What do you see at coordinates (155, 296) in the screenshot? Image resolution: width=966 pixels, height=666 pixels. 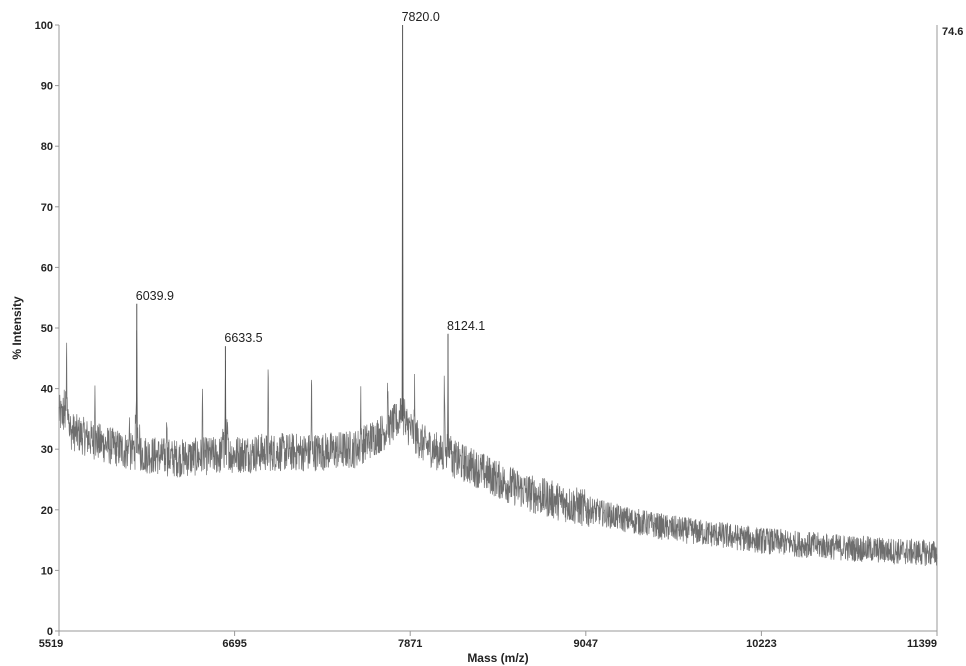 I see `peak-label: 6039.9` at bounding box center [155, 296].